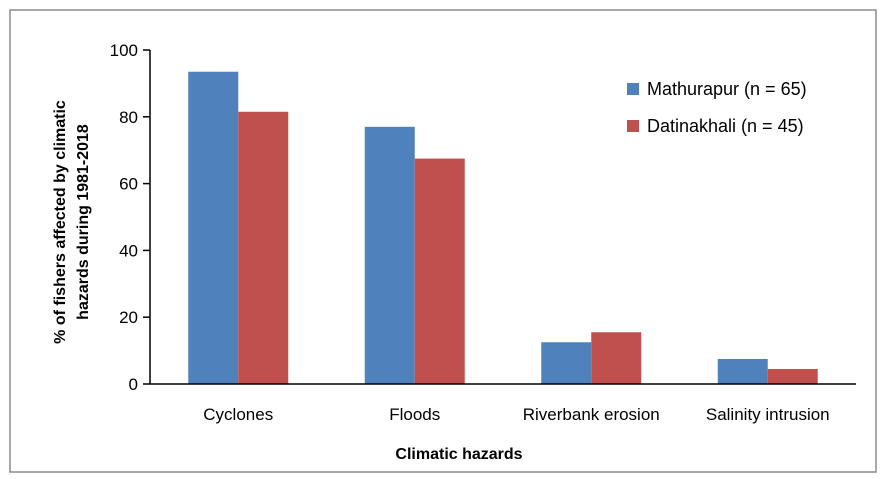 This screenshot has height=479, width=883. What do you see at coordinates (133, 384) in the screenshot?
I see `y-tick-label: 0` at bounding box center [133, 384].